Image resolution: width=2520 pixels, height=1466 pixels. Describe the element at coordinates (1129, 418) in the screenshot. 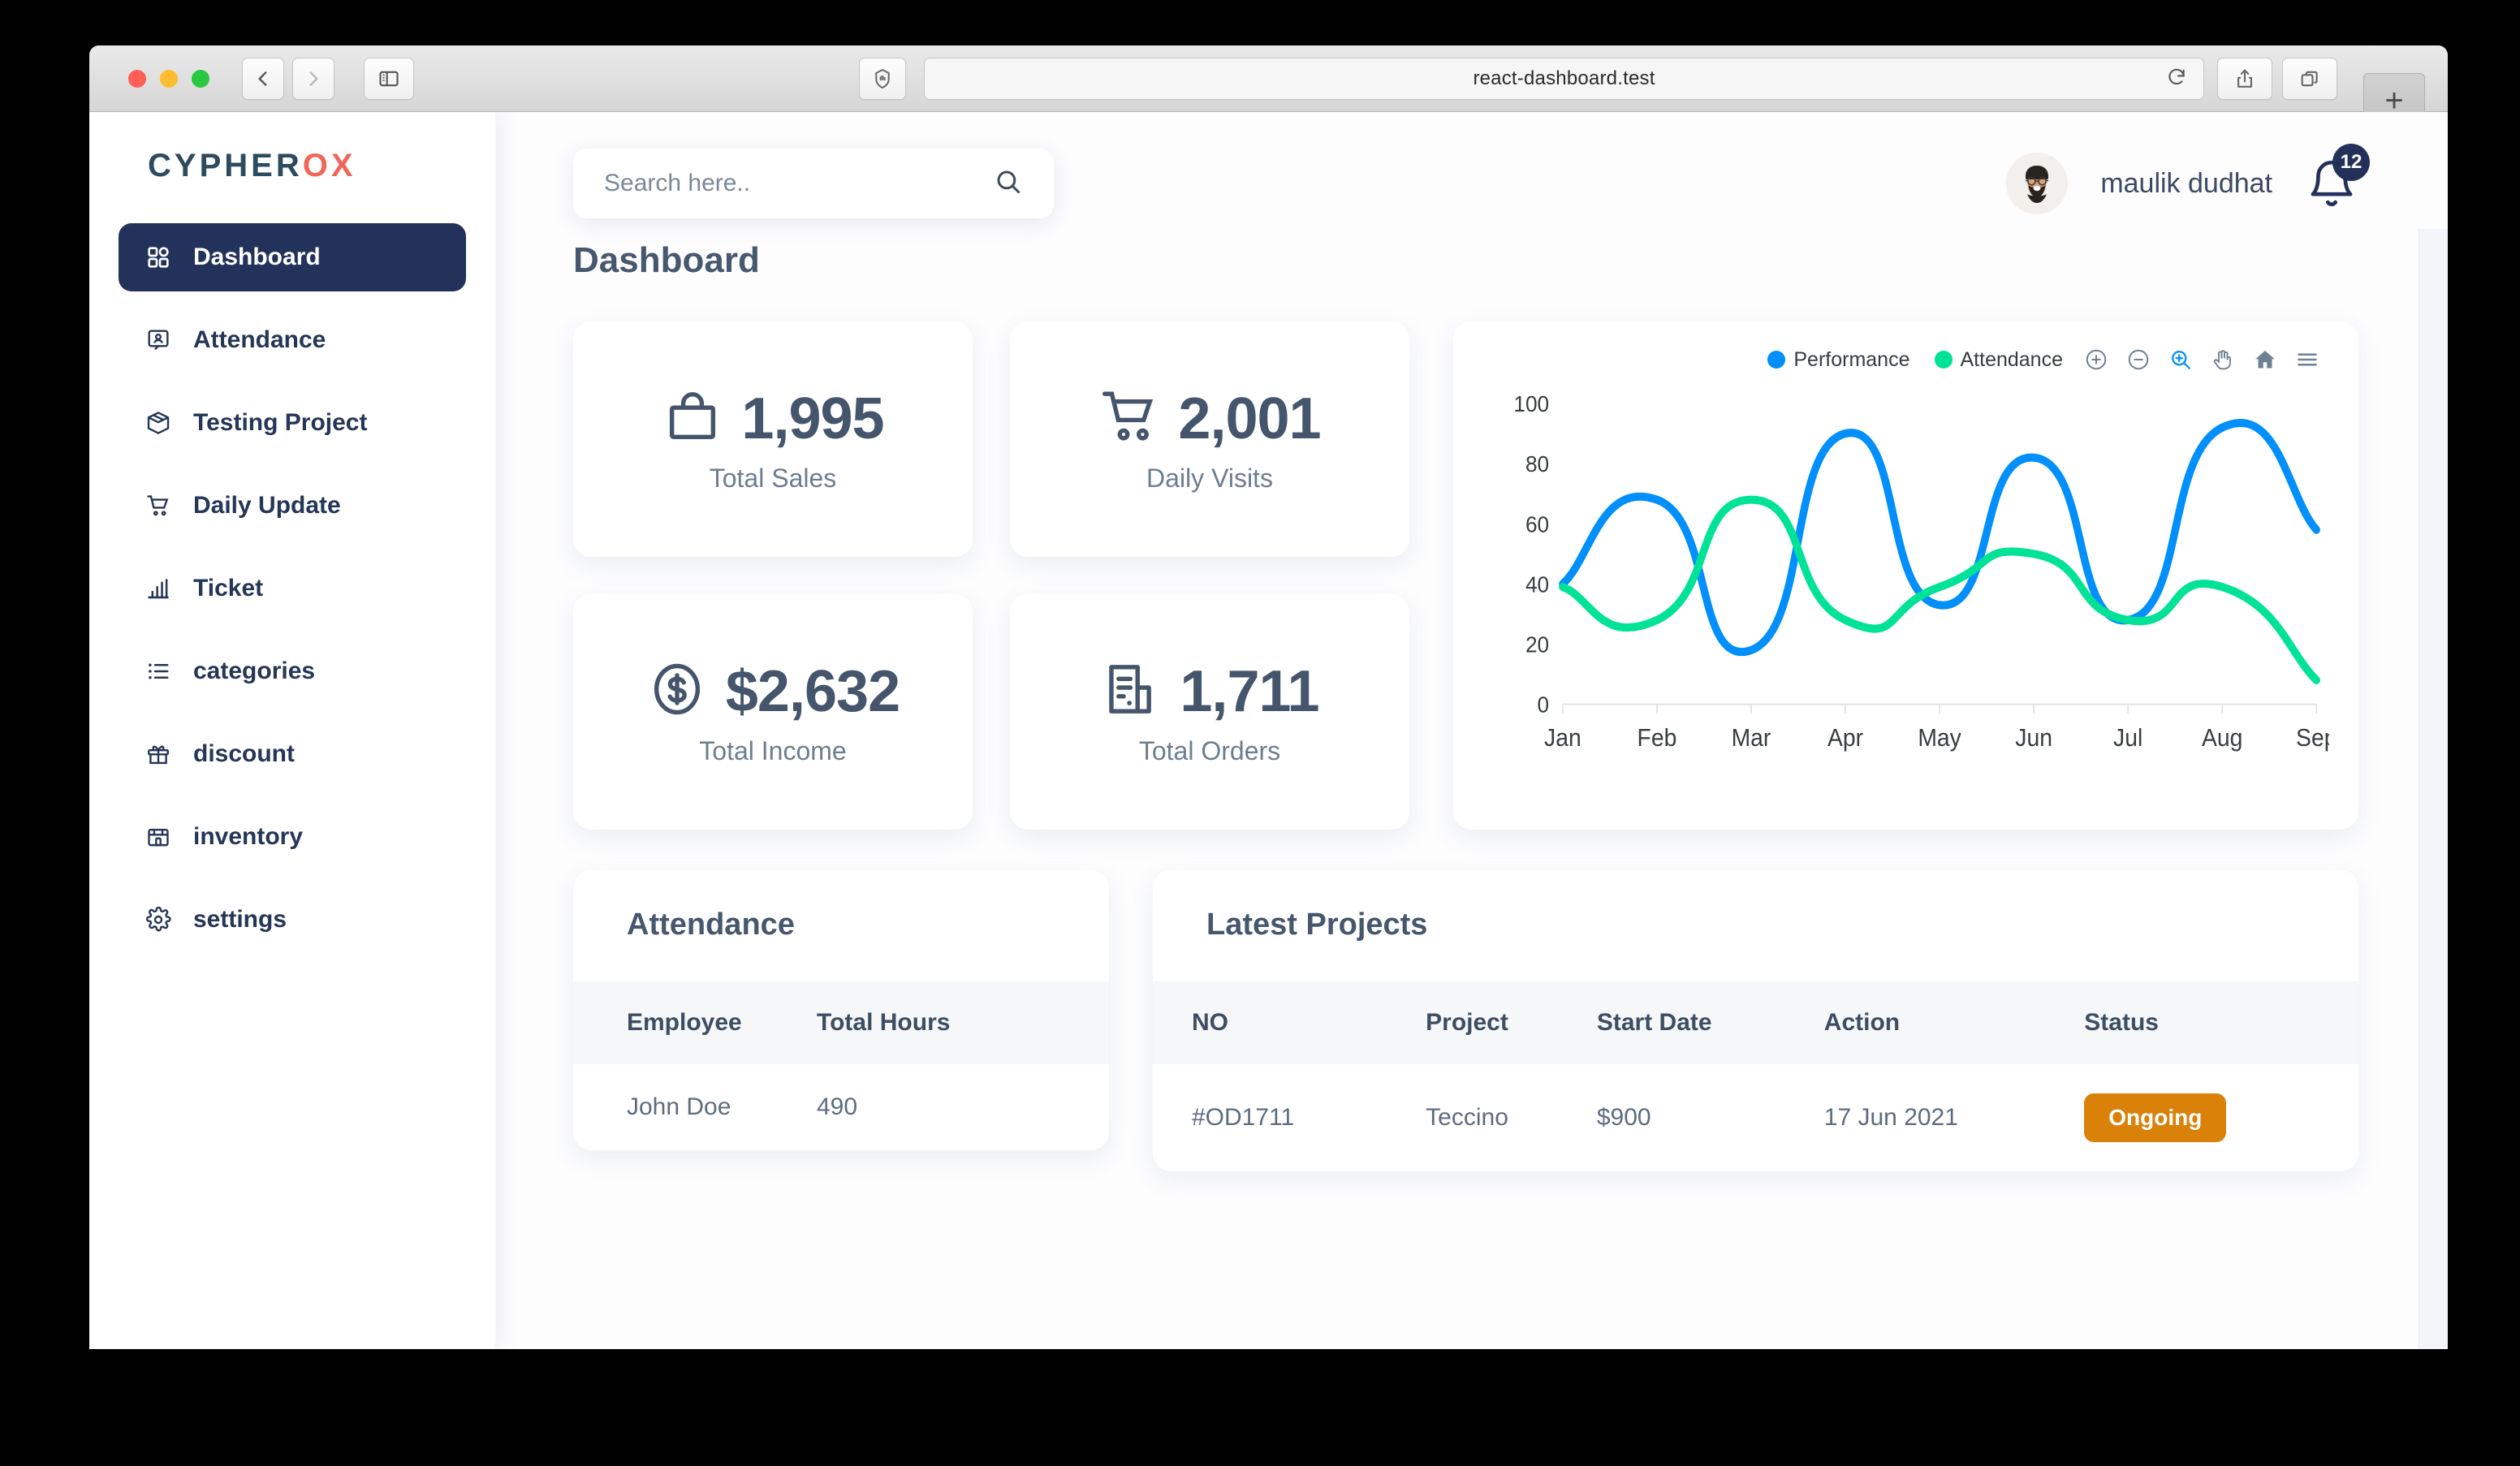

I see `cart-icon` at that location.